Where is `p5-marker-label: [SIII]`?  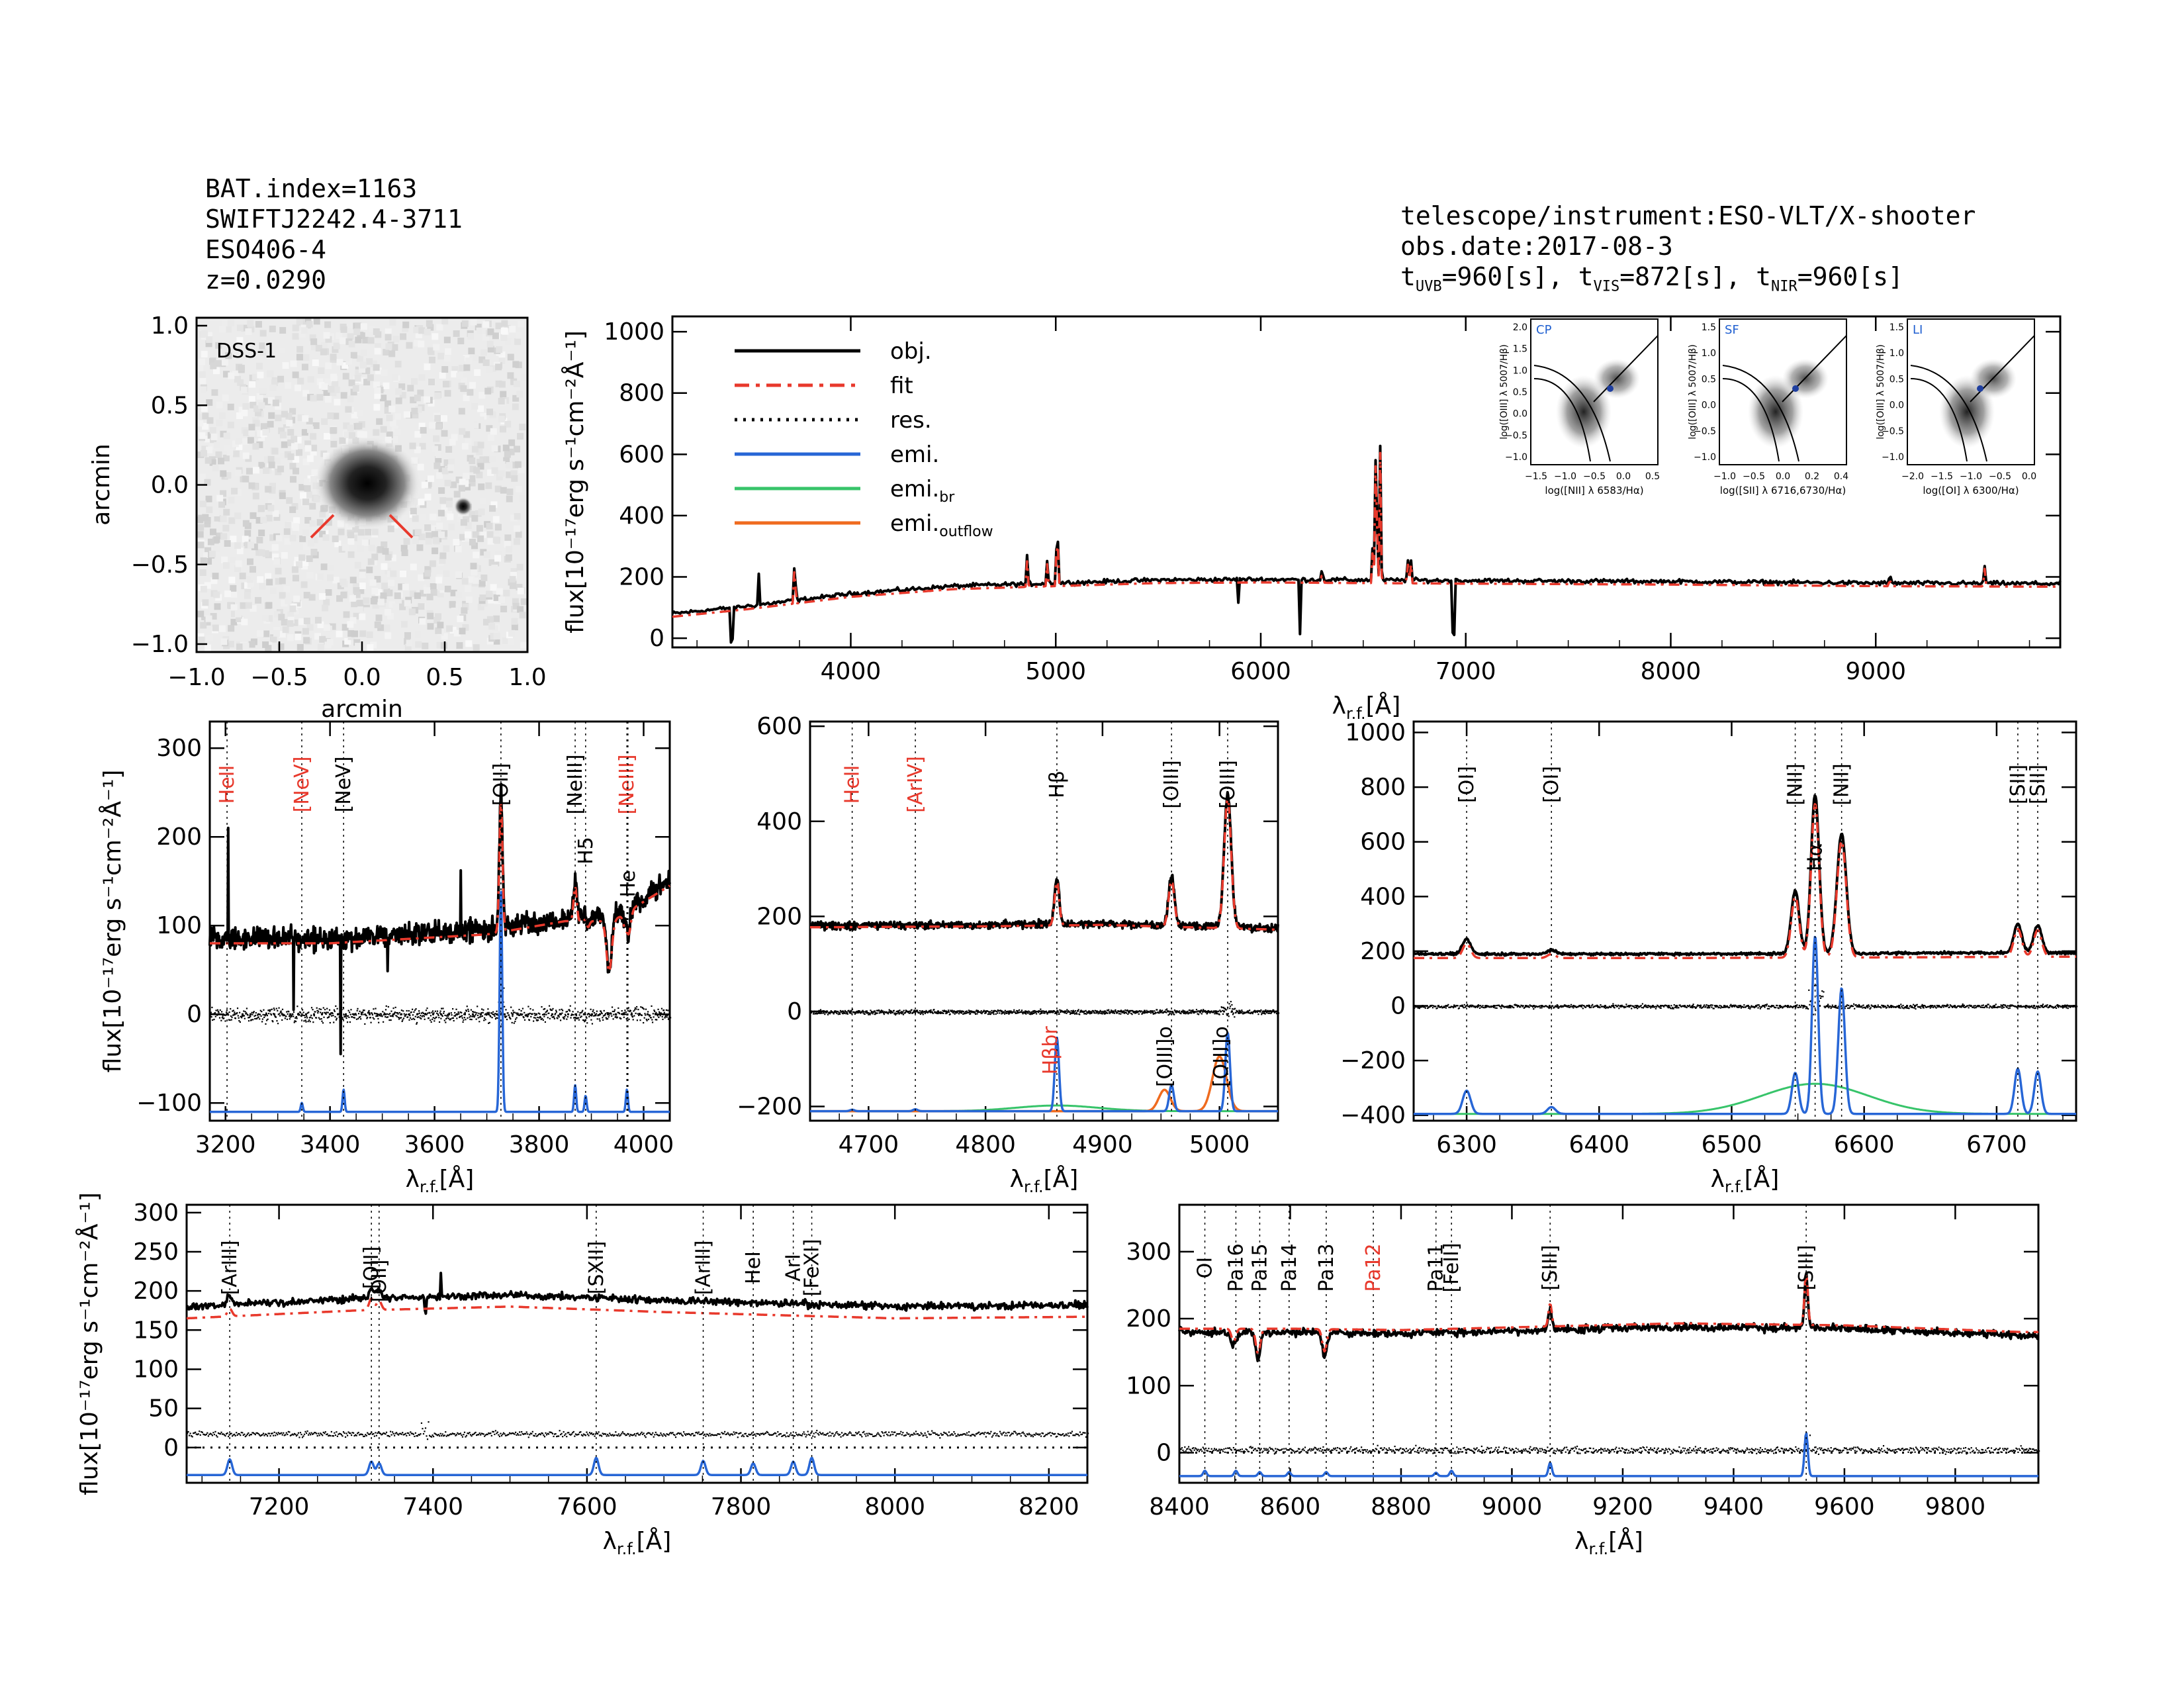 p5-marker-label: [SIII] is located at coordinates (1806, 1268).